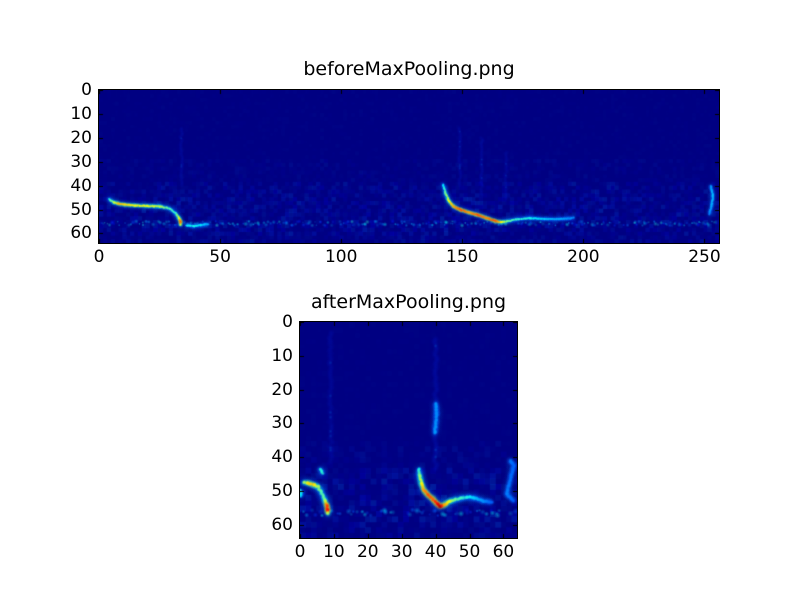 The height and width of the screenshot is (600, 800). What do you see at coordinates (503, 552) in the screenshot?
I see `x-tick-label: 60` at bounding box center [503, 552].